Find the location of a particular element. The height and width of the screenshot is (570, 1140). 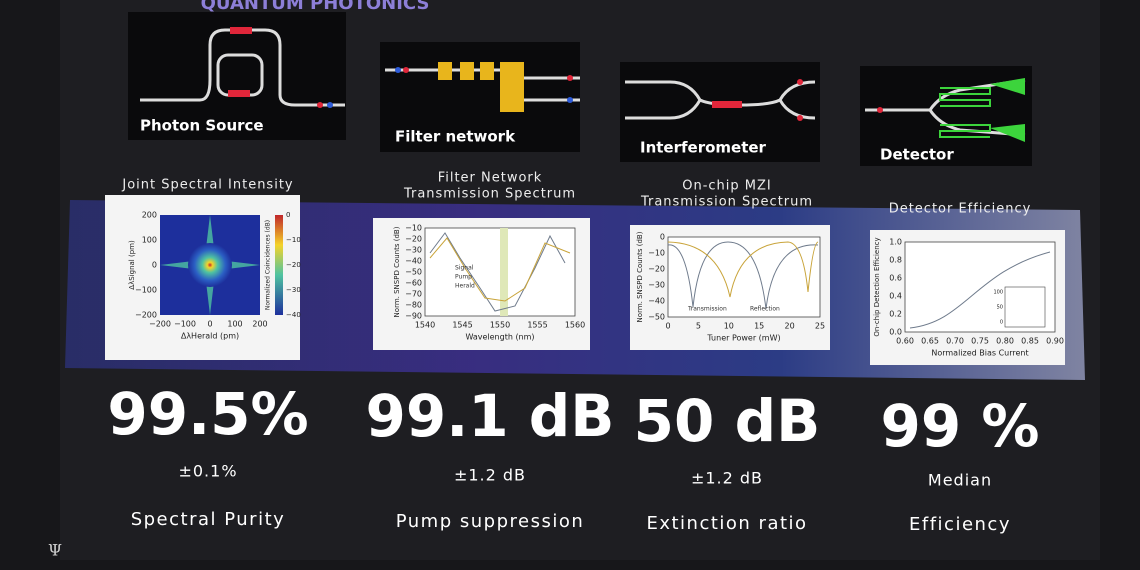

y-tick-label: −80 is located at coordinates (413, 305).